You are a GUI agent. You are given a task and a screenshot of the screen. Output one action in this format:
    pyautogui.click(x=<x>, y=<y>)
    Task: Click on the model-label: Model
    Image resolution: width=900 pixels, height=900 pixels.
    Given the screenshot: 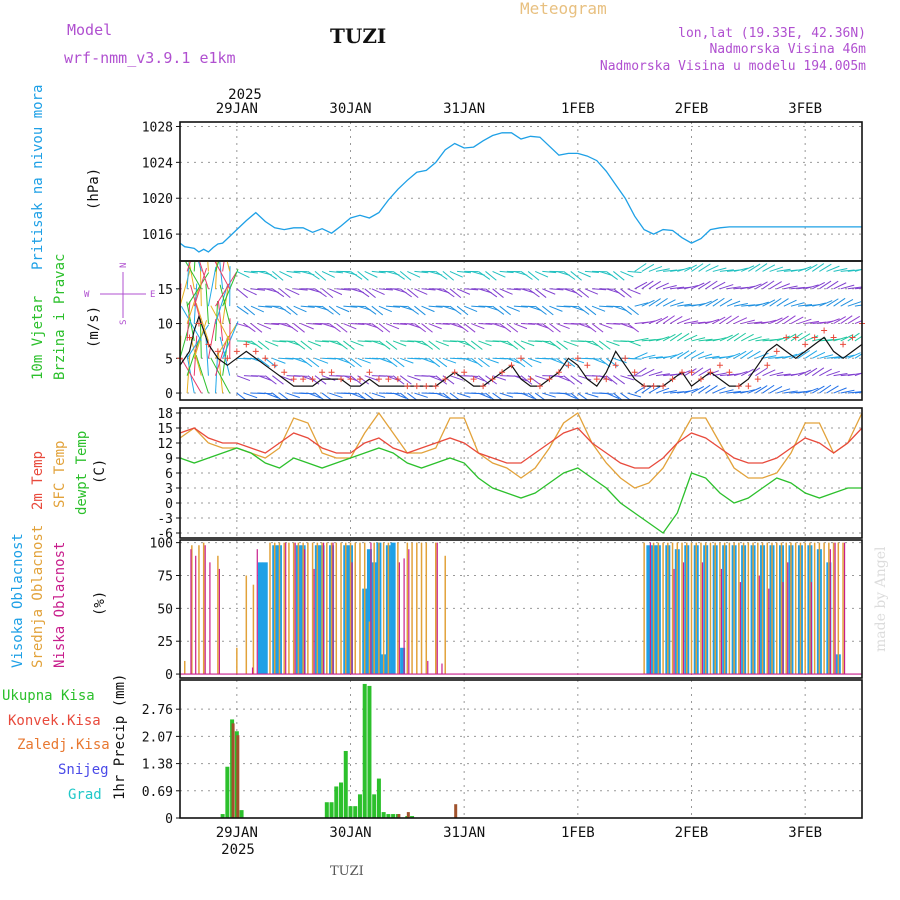 What is the action you would take?
    pyautogui.click(x=89, y=30)
    